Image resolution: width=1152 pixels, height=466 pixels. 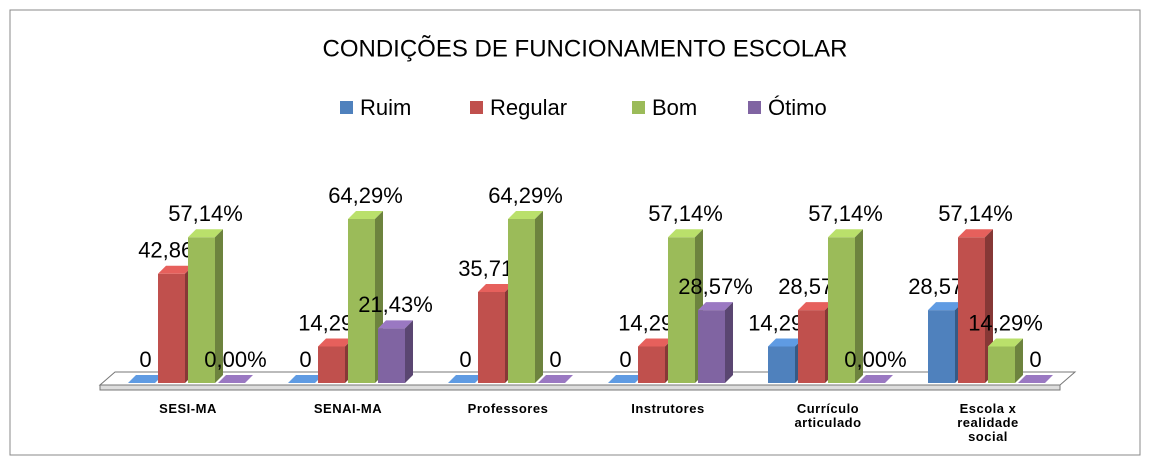 I want to click on x-tick-label: Instrutores, so click(x=668, y=408).